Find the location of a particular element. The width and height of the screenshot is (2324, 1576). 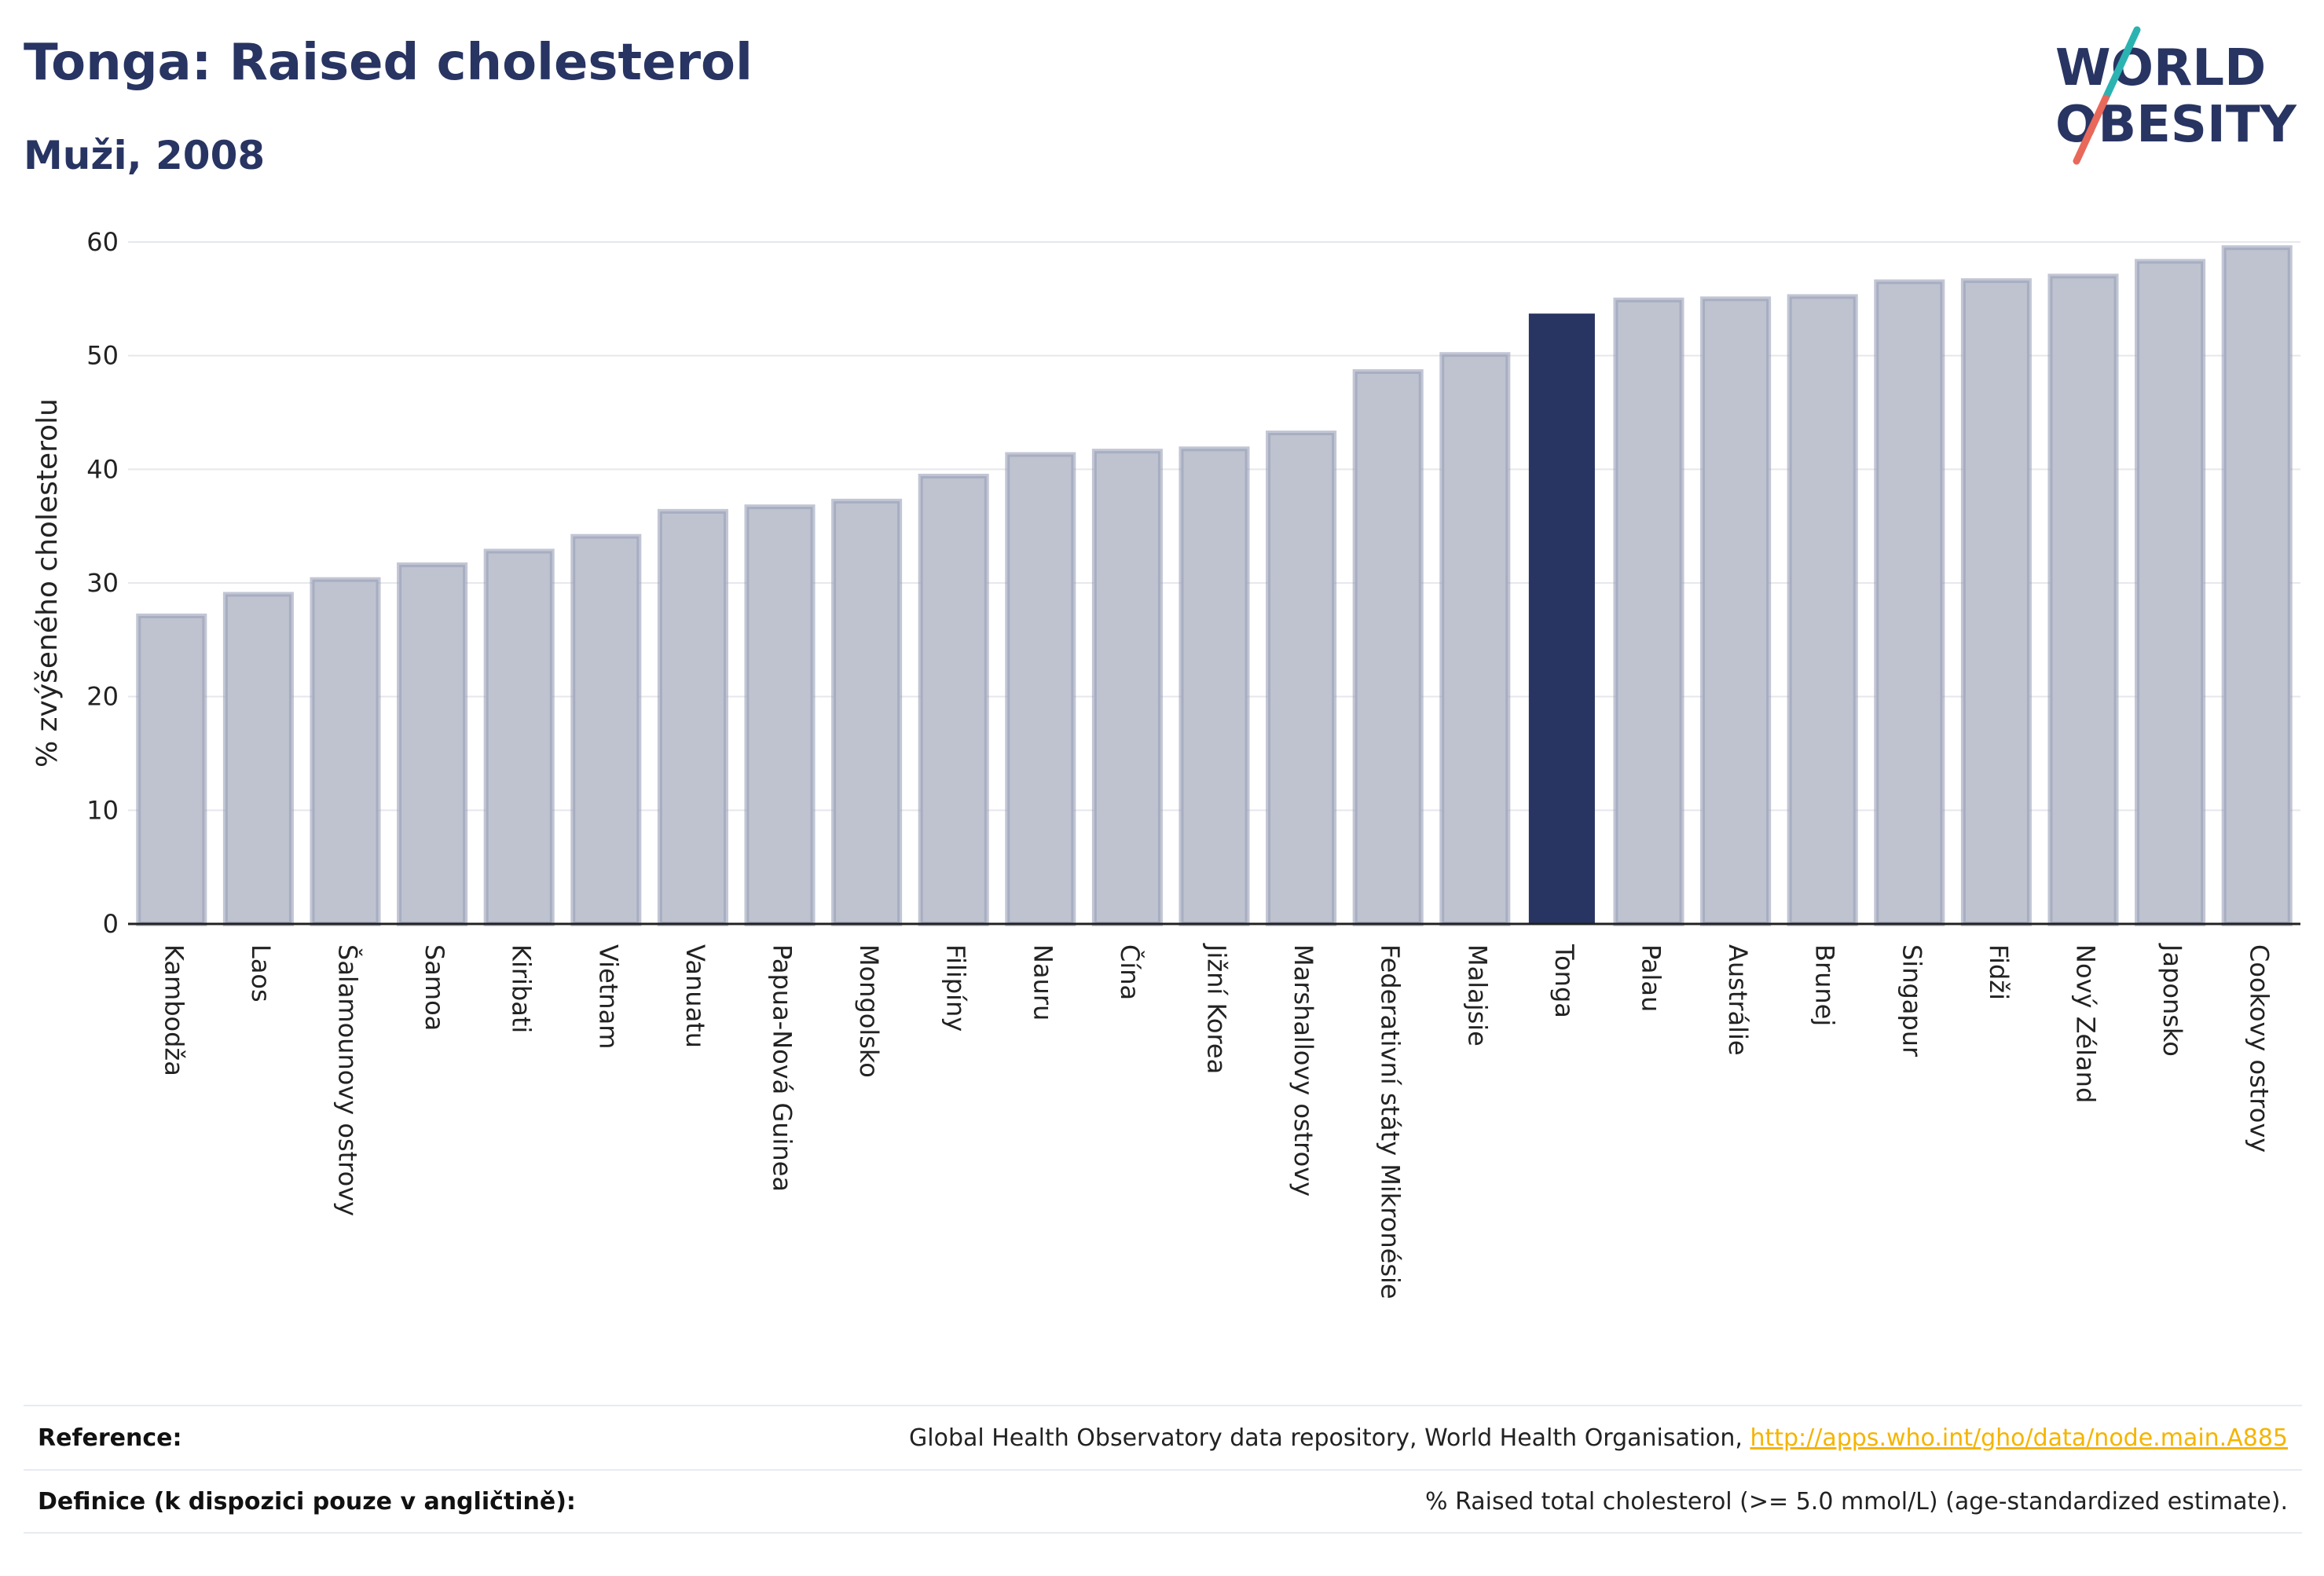

x-tick-label: Kambodža is located at coordinates (174, 1010).